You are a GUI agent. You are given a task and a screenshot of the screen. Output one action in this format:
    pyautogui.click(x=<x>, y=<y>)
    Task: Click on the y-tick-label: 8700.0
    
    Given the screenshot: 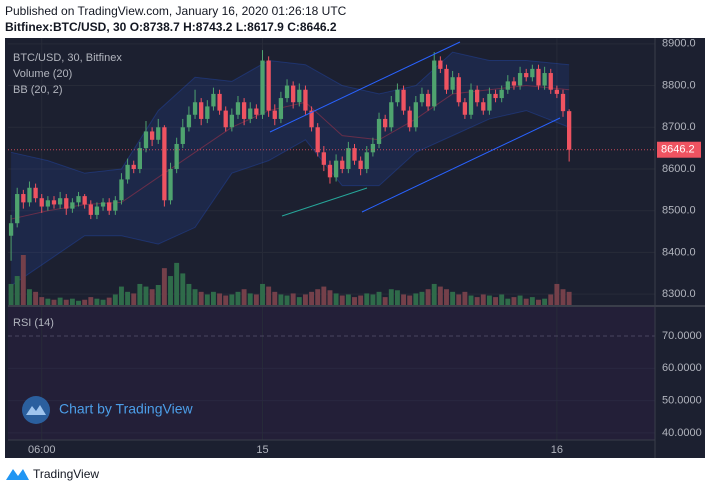 What is the action you would take?
    pyautogui.click(x=679, y=127)
    